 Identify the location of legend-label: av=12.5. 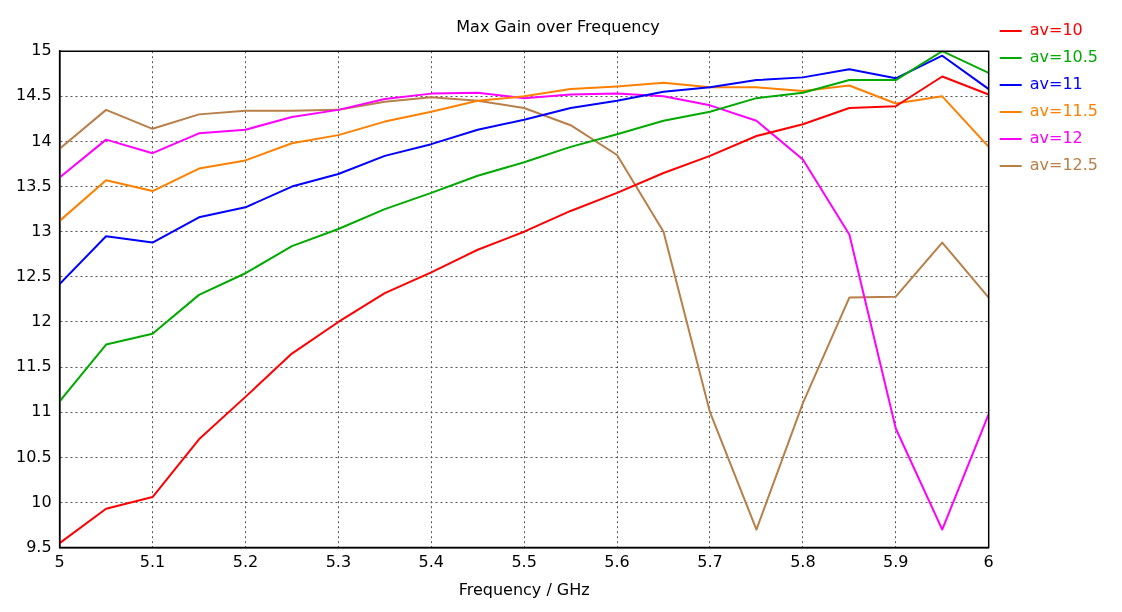
(1064, 165).